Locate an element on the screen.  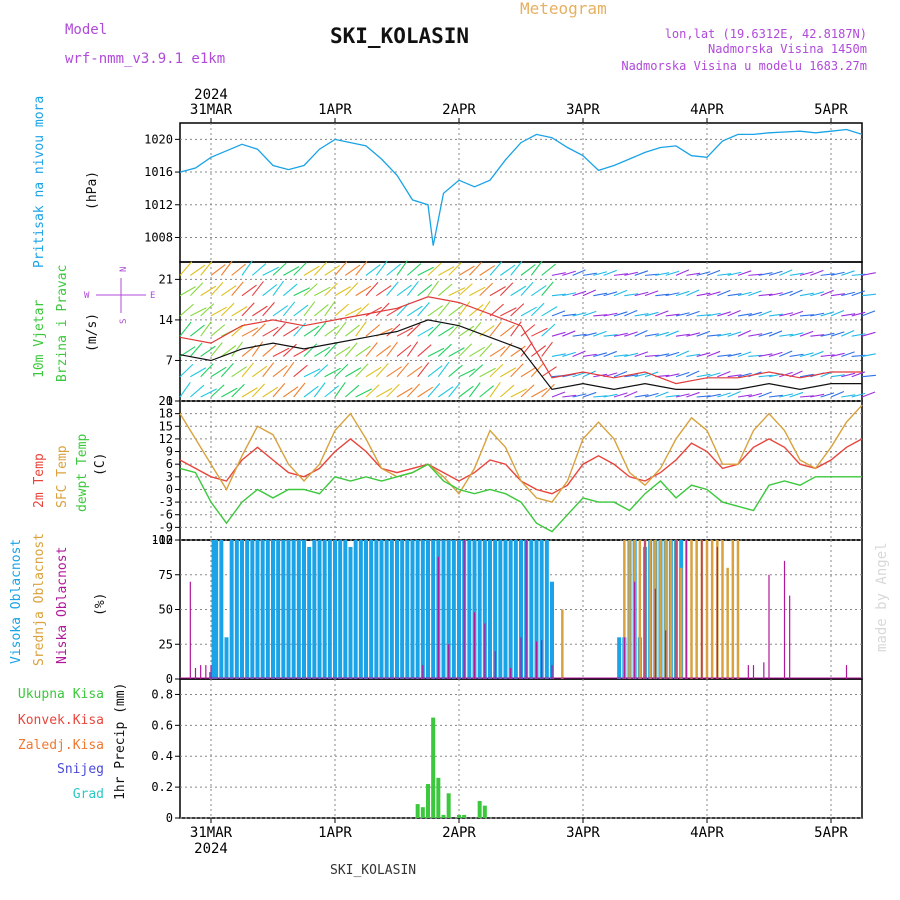
elevation: Nadmorska Visina 1450m is located at coordinates (787, 49).